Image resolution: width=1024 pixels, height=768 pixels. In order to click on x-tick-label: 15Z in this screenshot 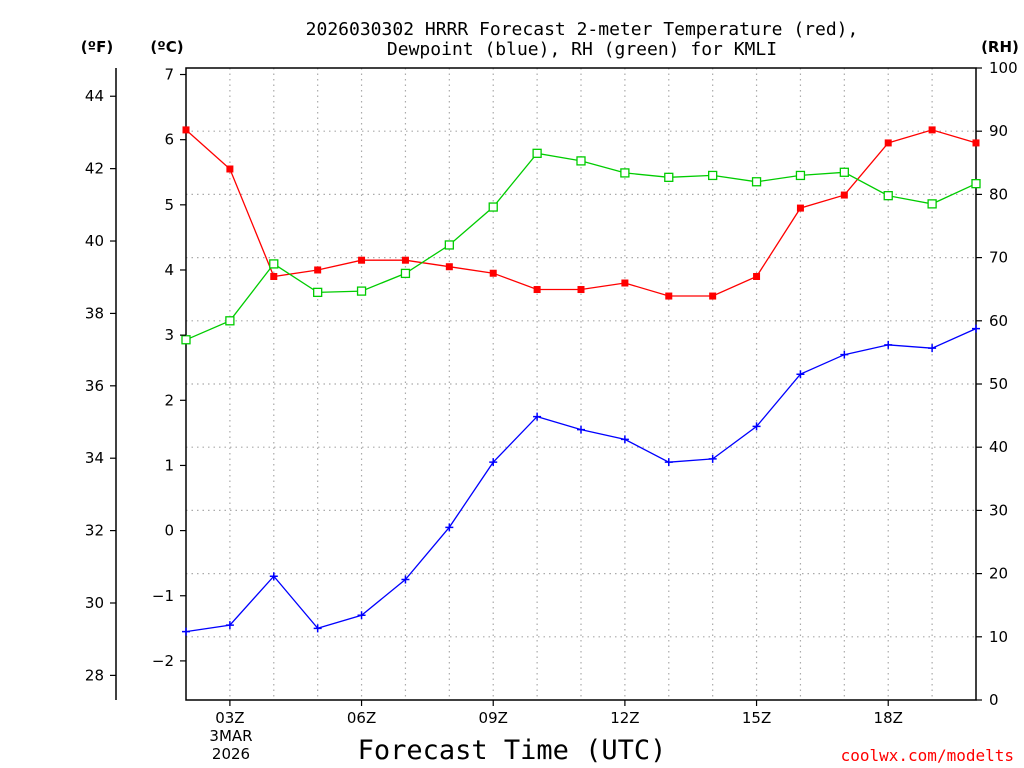, I will do `click(756, 718)`.